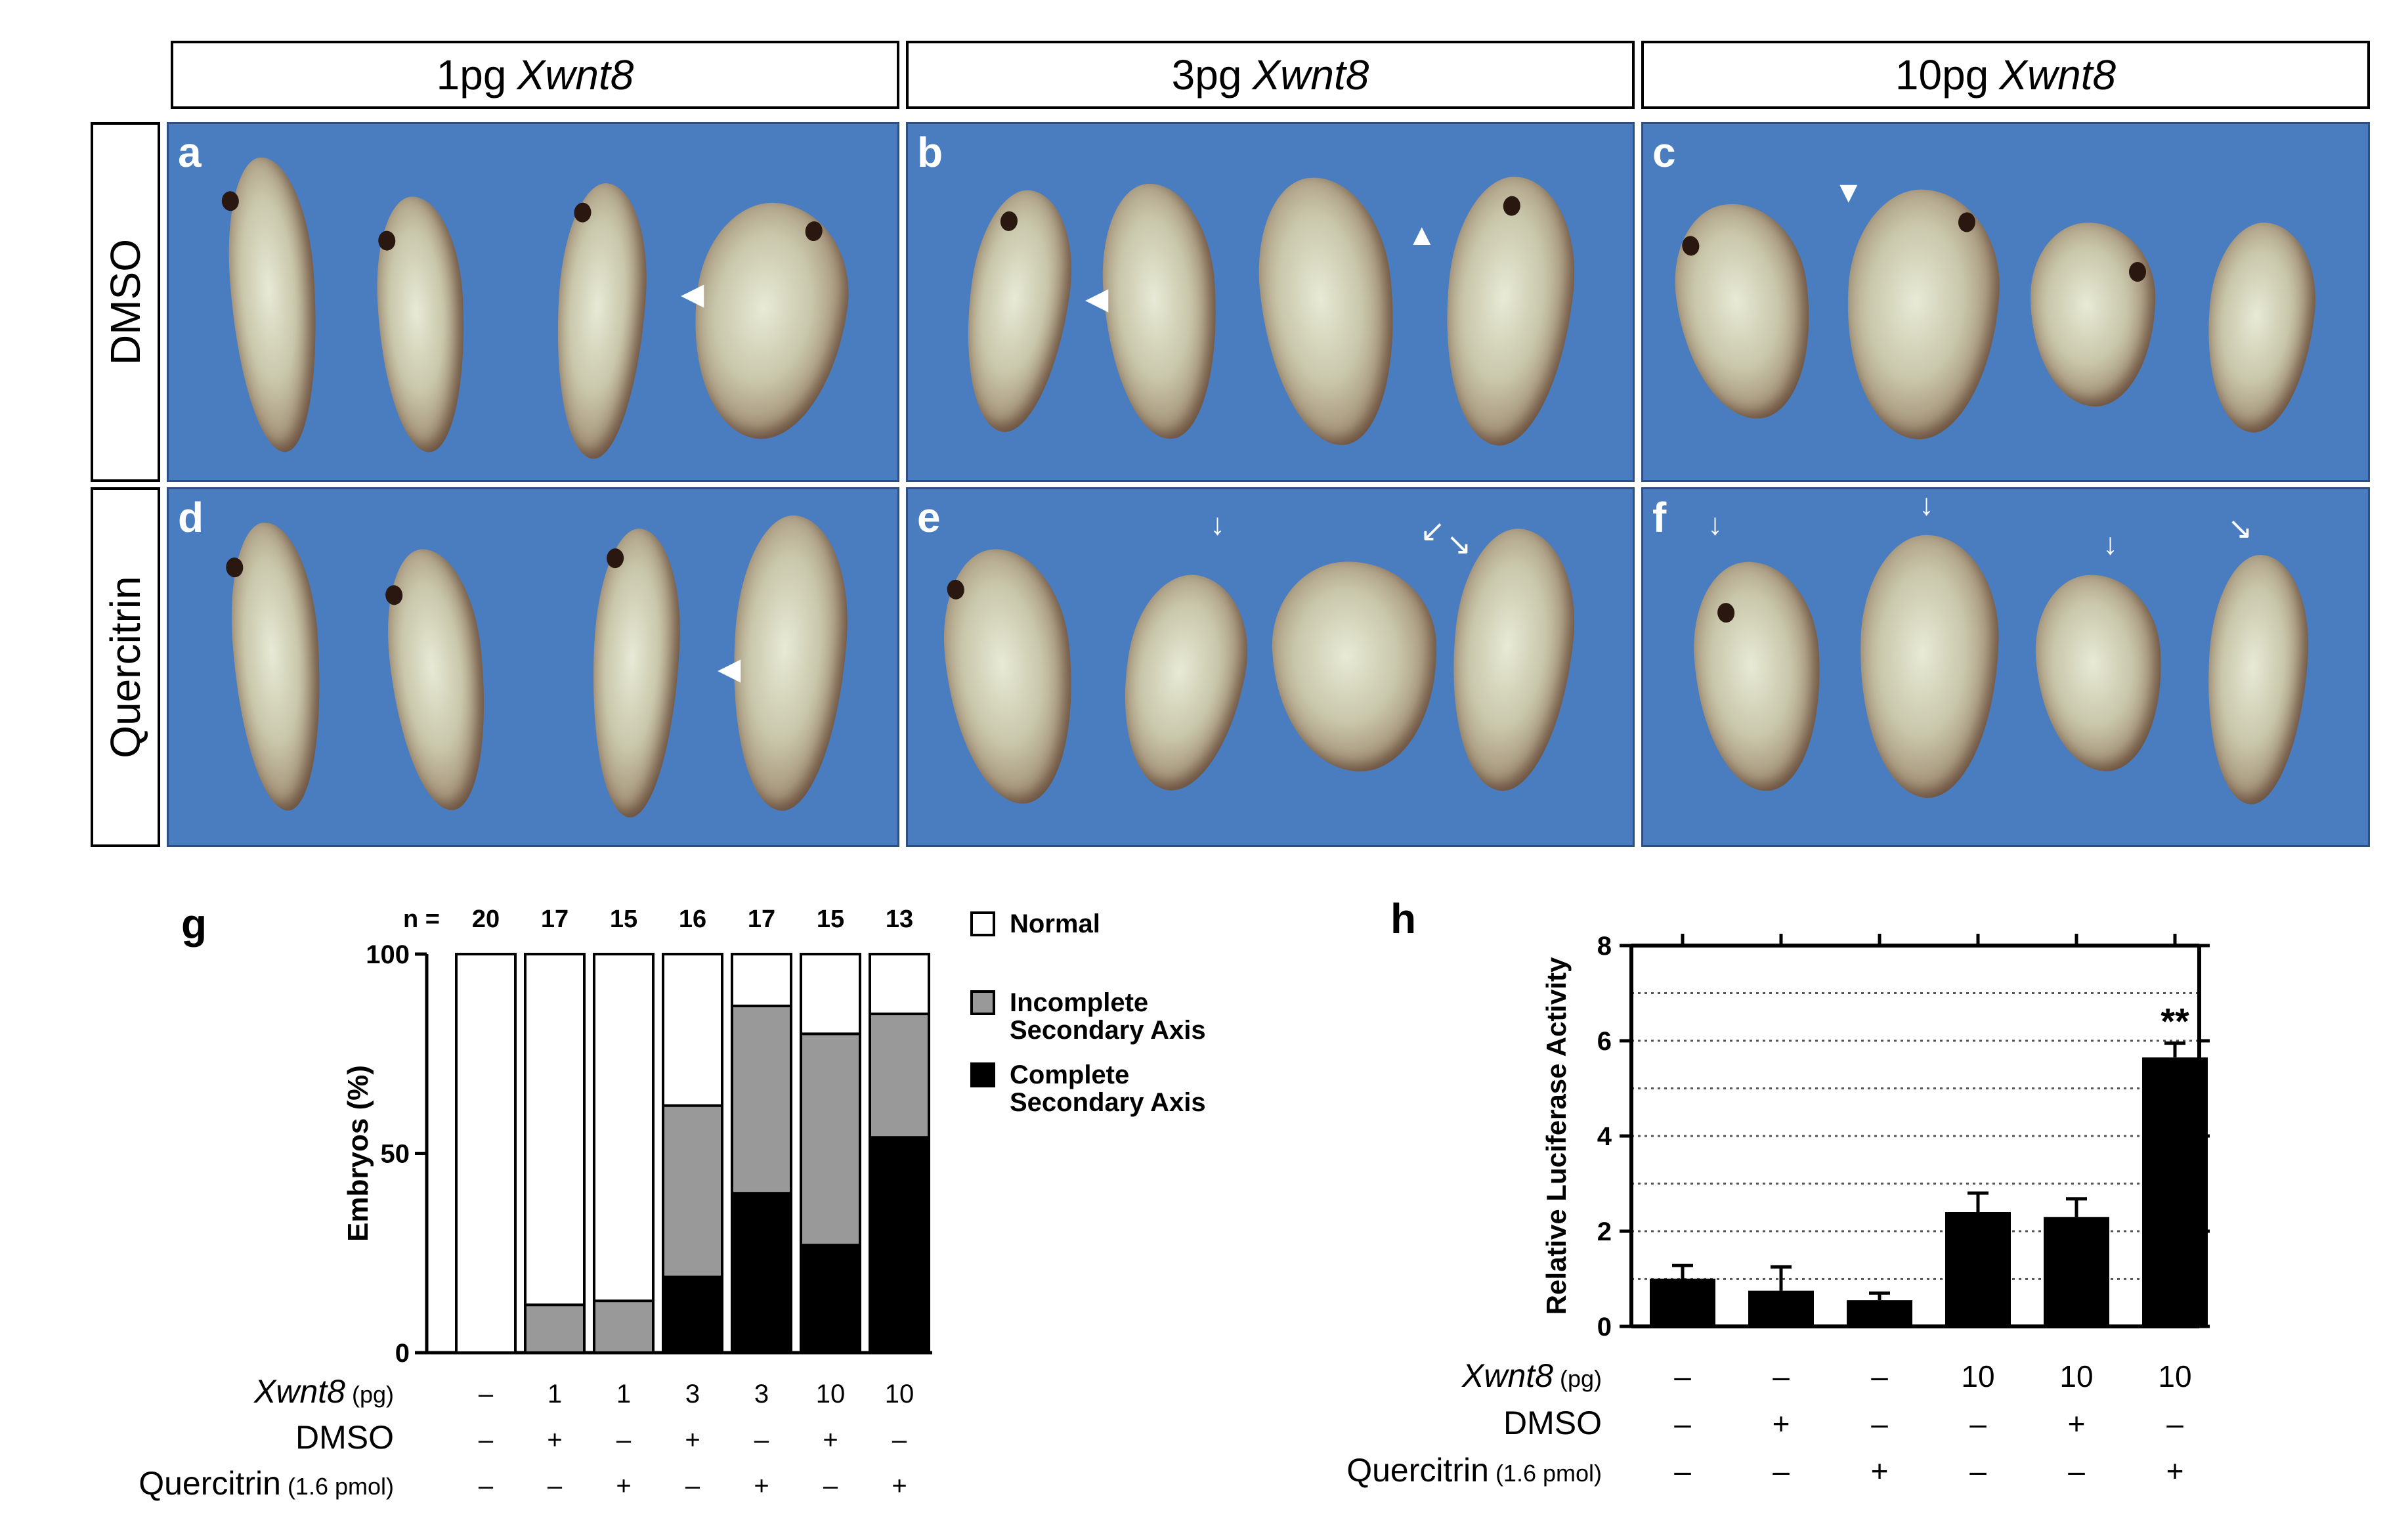  What do you see at coordinates (421, 919) in the screenshot?
I see `n-label: n =` at bounding box center [421, 919].